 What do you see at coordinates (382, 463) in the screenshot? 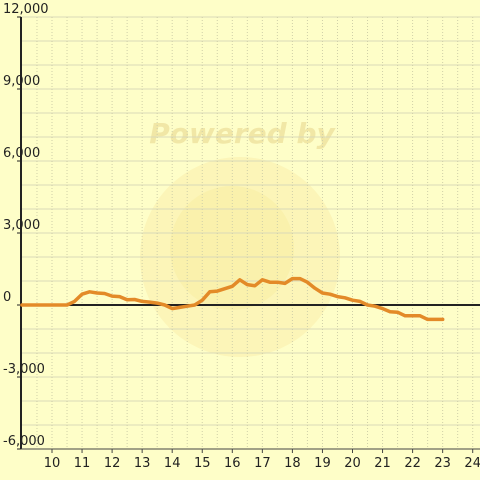
I see `x-tick-label: 21` at bounding box center [382, 463].